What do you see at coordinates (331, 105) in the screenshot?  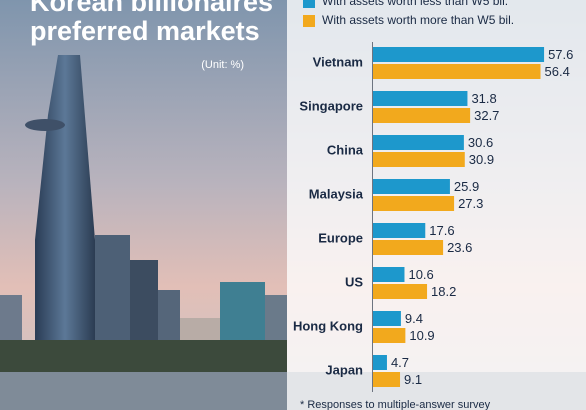 I see `category-label: Singapore` at bounding box center [331, 105].